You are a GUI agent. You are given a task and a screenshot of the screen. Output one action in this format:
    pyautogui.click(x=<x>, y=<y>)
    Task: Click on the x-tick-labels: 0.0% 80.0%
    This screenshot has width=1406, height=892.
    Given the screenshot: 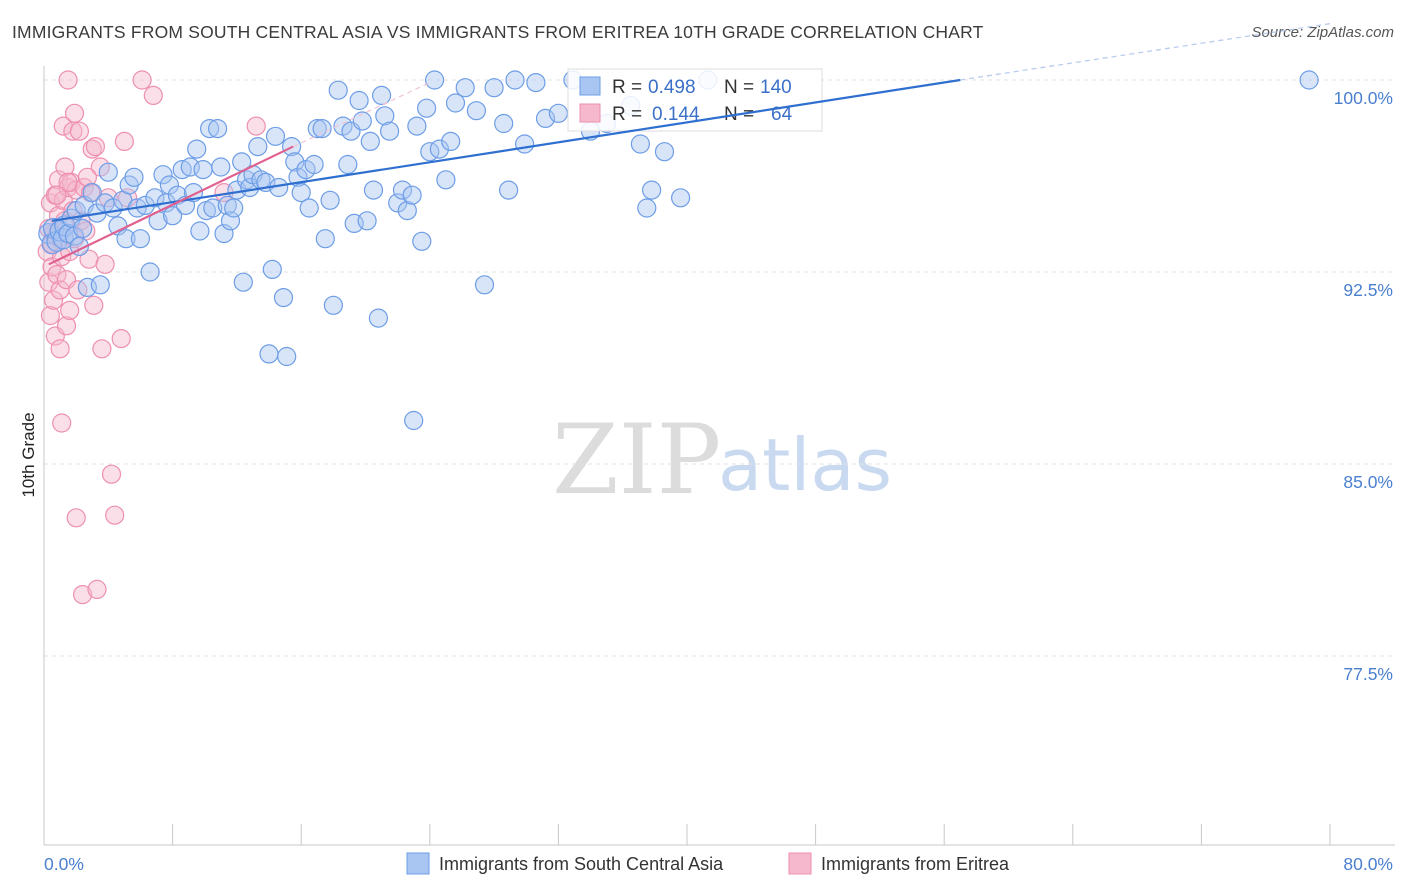 What is the action you would take?
    pyautogui.click(x=718, y=864)
    